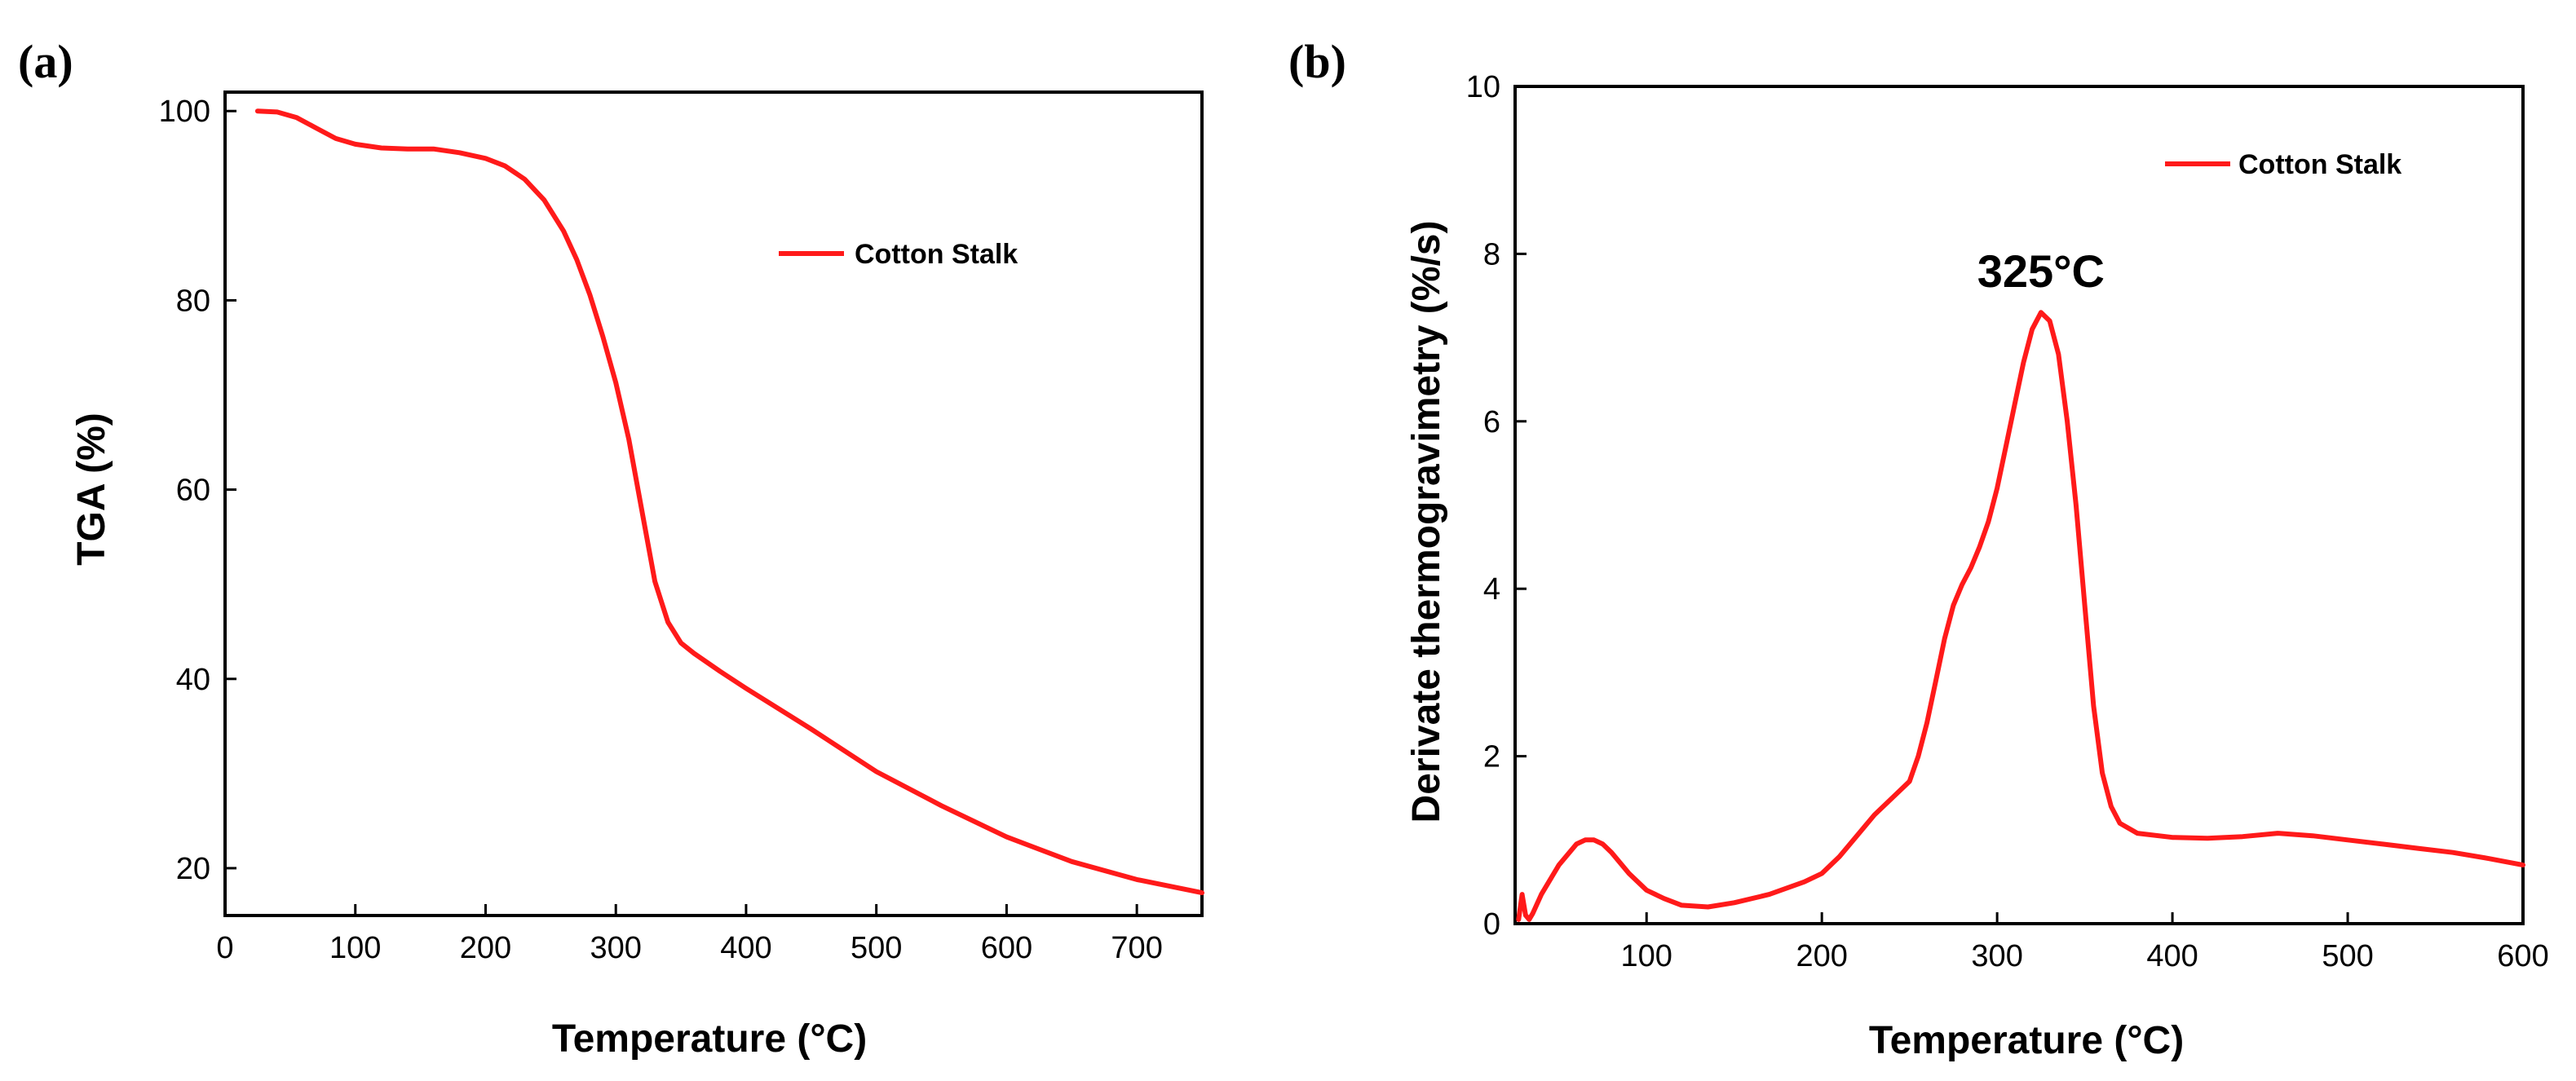 The image size is (2576, 1081). I want to click on panel-b-legend: Cotton Stalk, so click(2283, 164).